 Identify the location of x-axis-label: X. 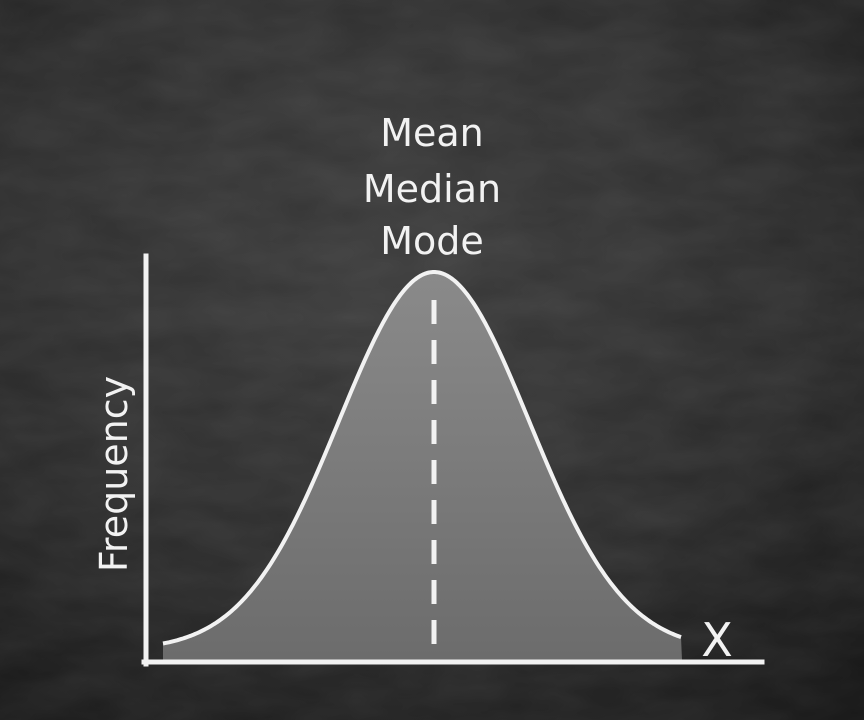
(717, 640).